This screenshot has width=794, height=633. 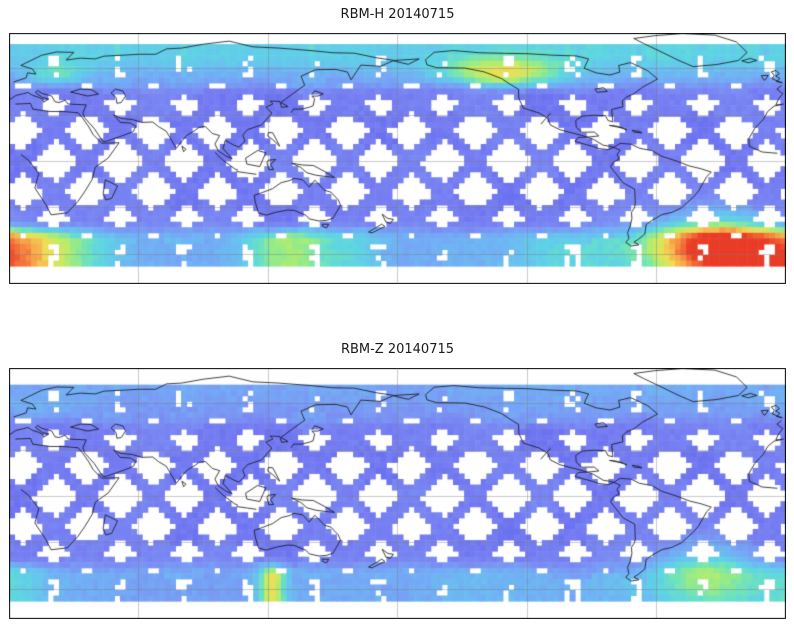 What do you see at coordinates (397, 349) in the screenshot?
I see `map2-title: RBM-Z 20140715` at bounding box center [397, 349].